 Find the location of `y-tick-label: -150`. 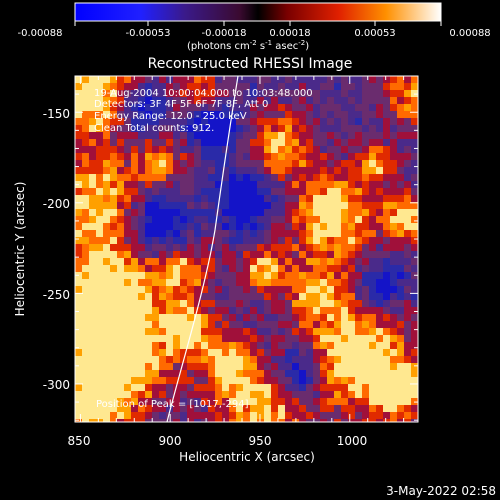

y-tick-label: -150 is located at coordinates (56, 114).